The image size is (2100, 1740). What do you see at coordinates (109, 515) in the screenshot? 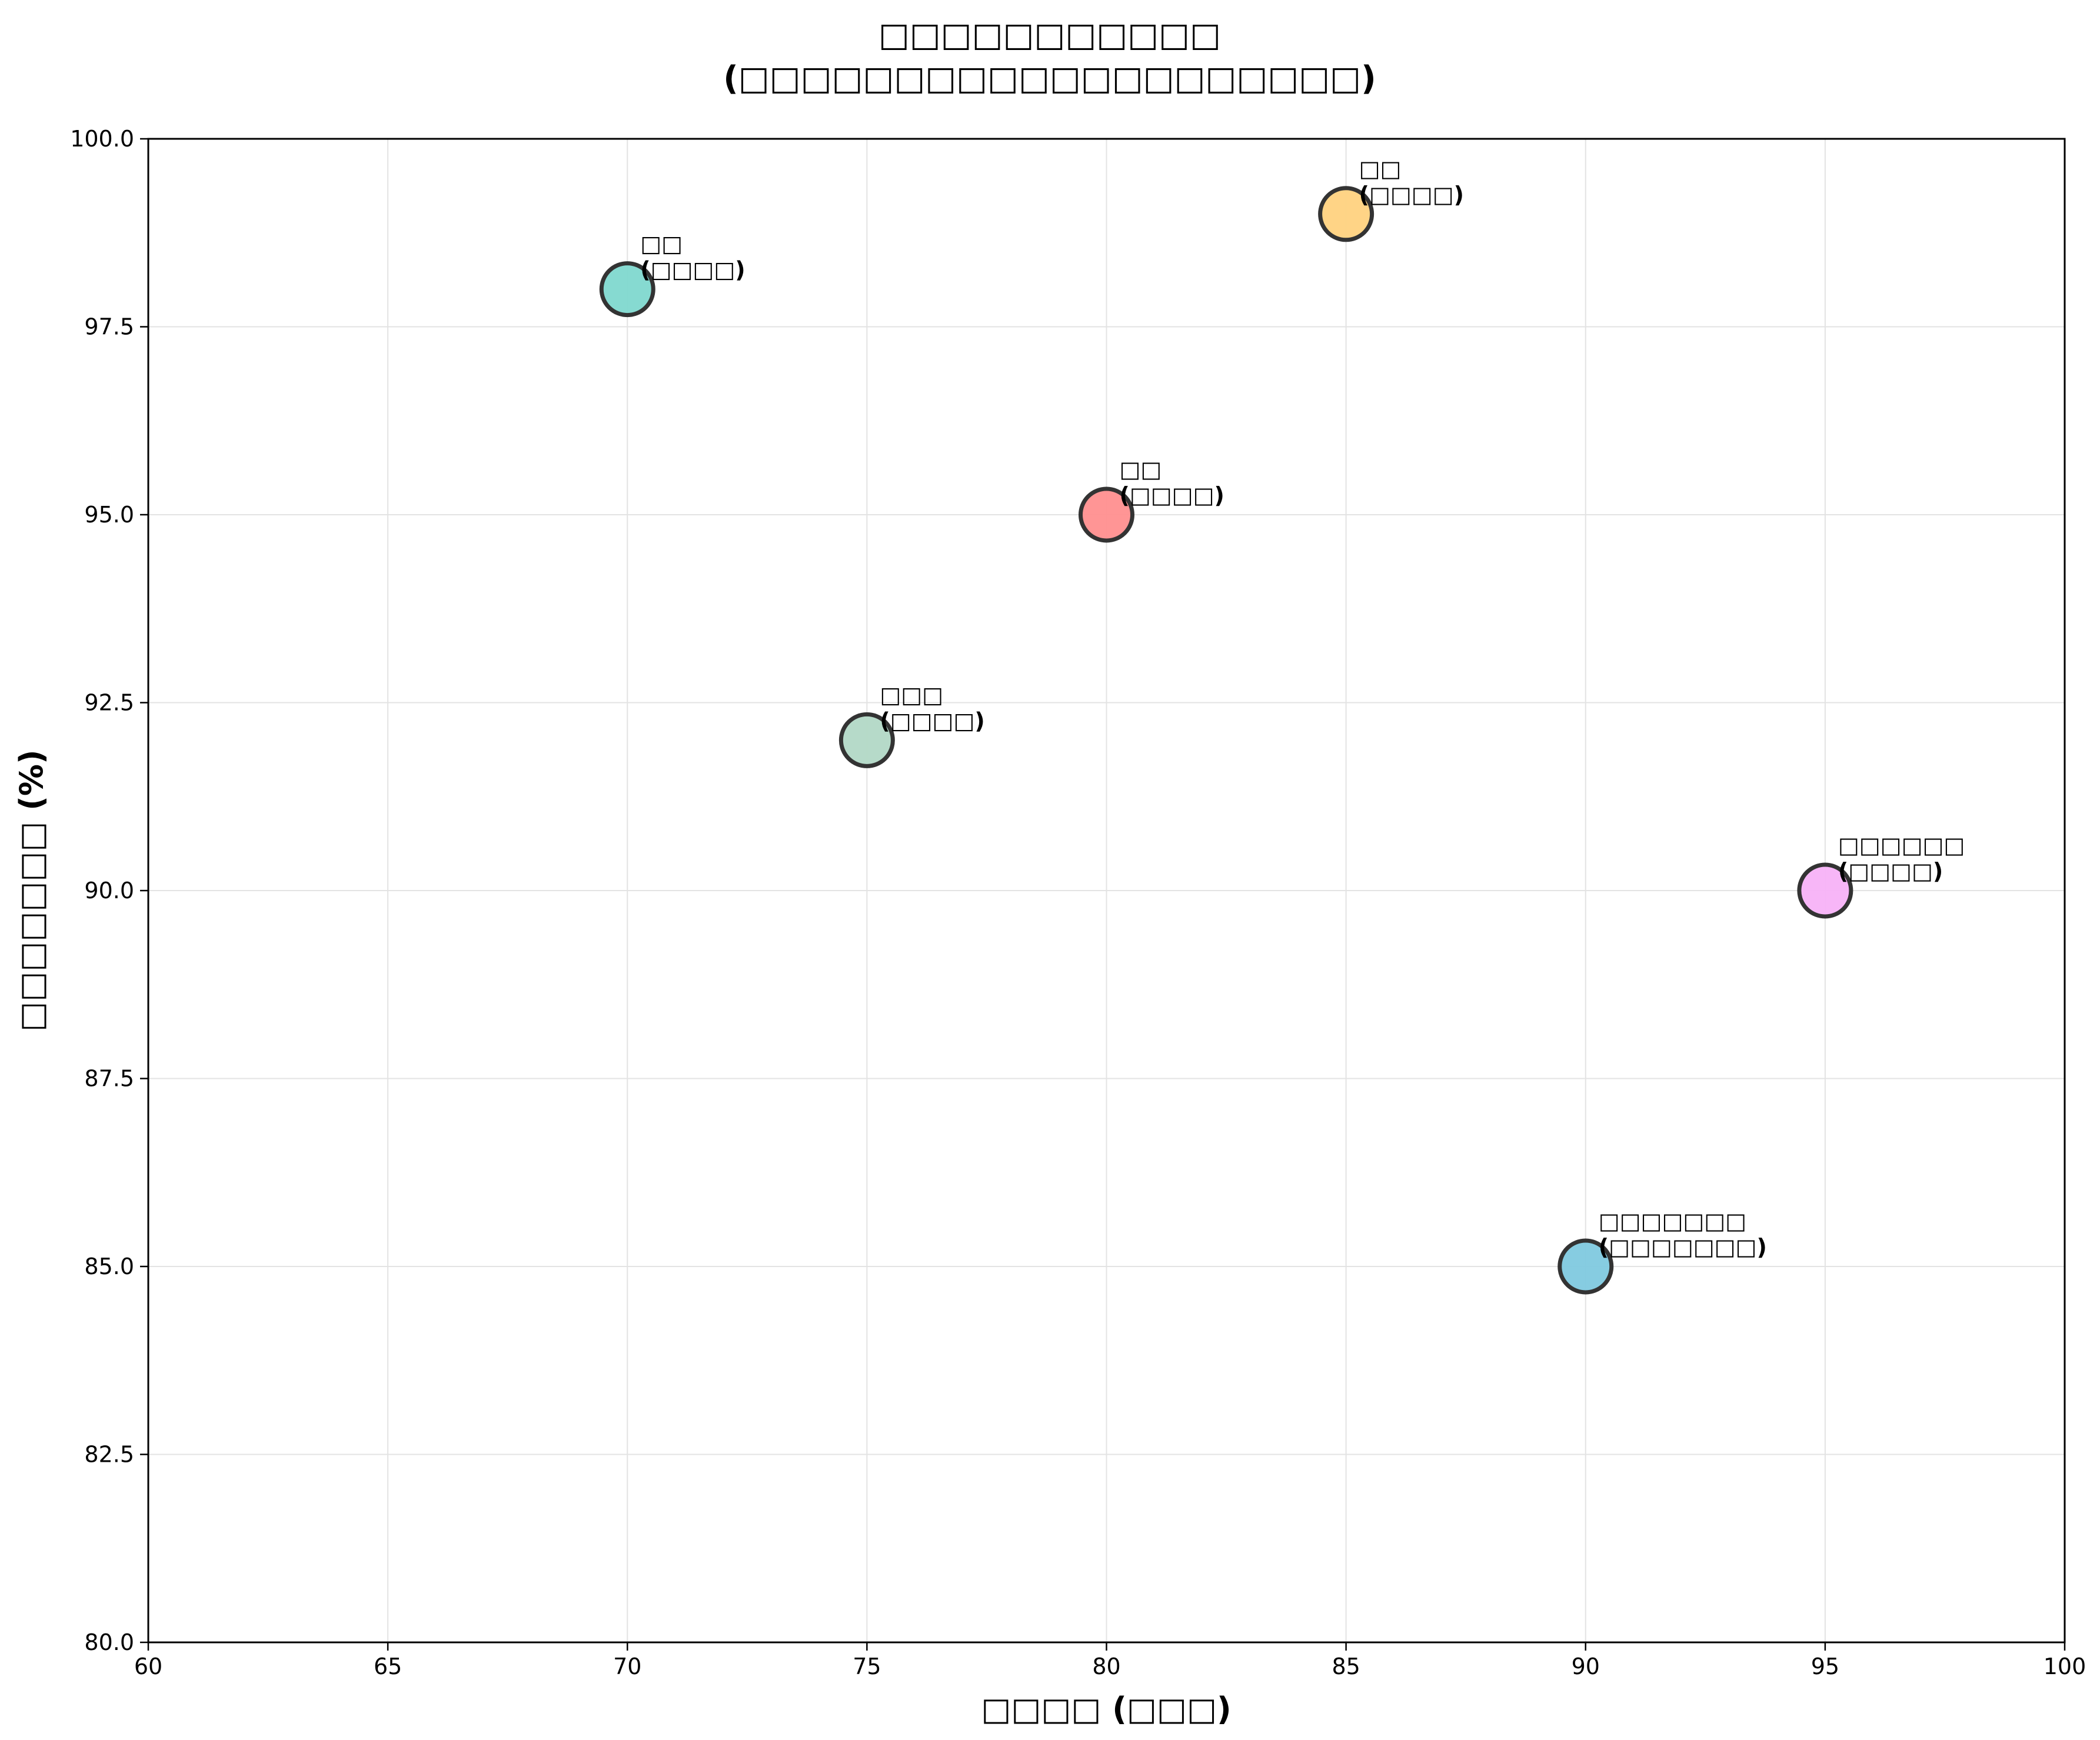
I see `y-tick-label: 95.0` at bounding box center [109, 515].